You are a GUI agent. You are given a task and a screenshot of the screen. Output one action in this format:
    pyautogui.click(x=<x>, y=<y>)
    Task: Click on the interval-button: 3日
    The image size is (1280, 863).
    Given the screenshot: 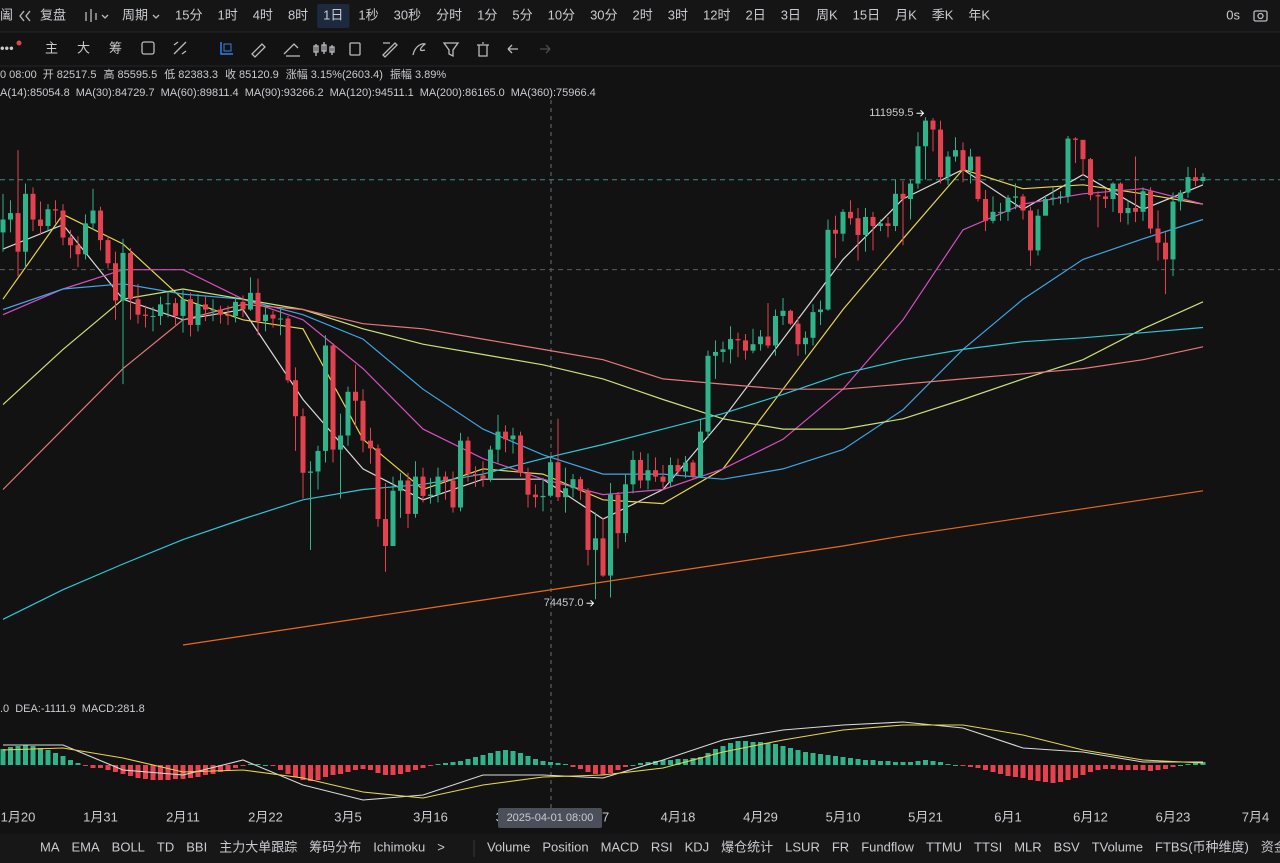 What is the action you would take?
    pyautogui.click(x=791, y=14)
    